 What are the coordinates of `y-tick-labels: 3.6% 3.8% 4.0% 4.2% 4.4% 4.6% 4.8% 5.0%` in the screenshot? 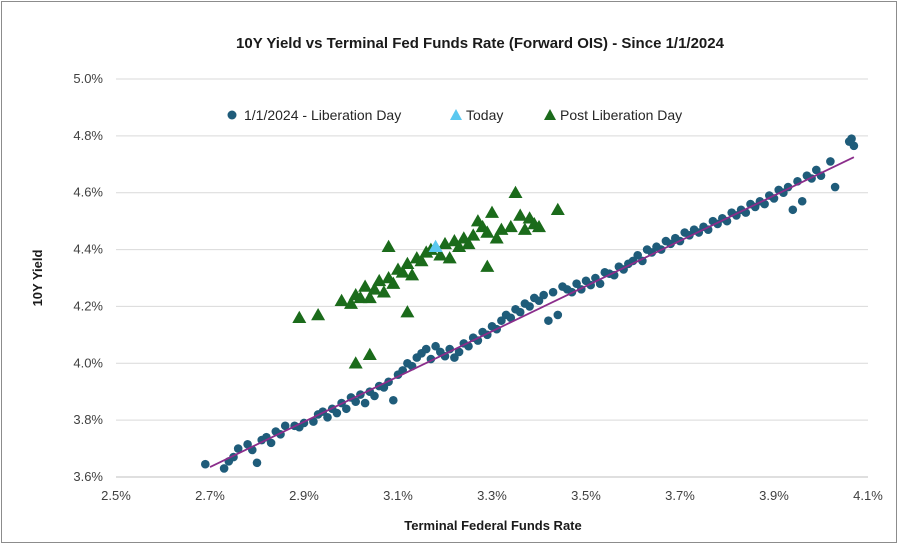 It's located at (88, 277).